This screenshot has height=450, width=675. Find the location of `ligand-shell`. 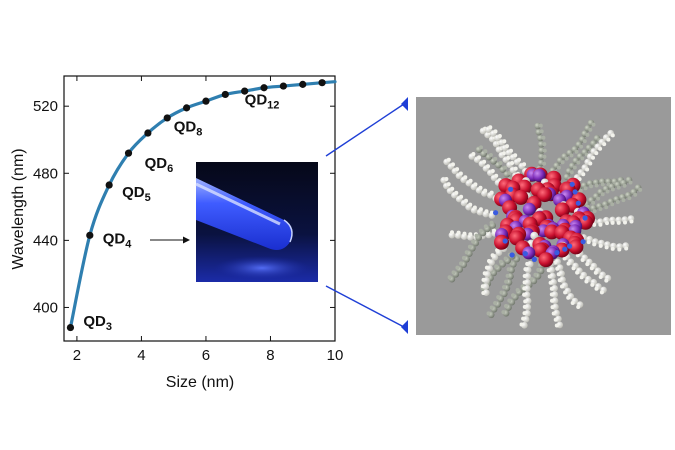

ligand-shell is located at coordinates (541, 224).